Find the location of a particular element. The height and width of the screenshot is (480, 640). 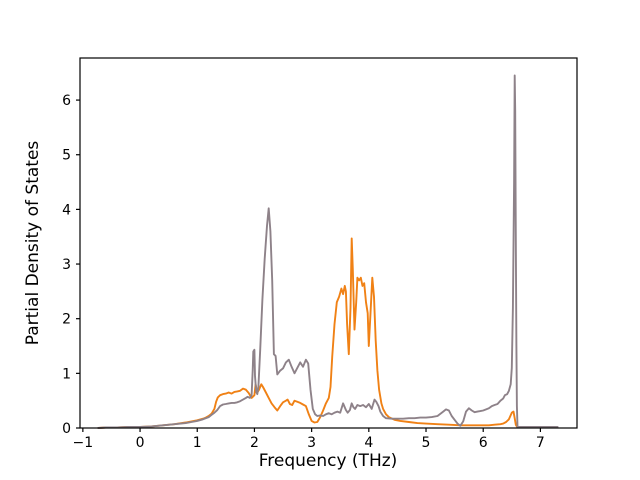

y-tick-label: 4 is located at coordinates (66, 210).